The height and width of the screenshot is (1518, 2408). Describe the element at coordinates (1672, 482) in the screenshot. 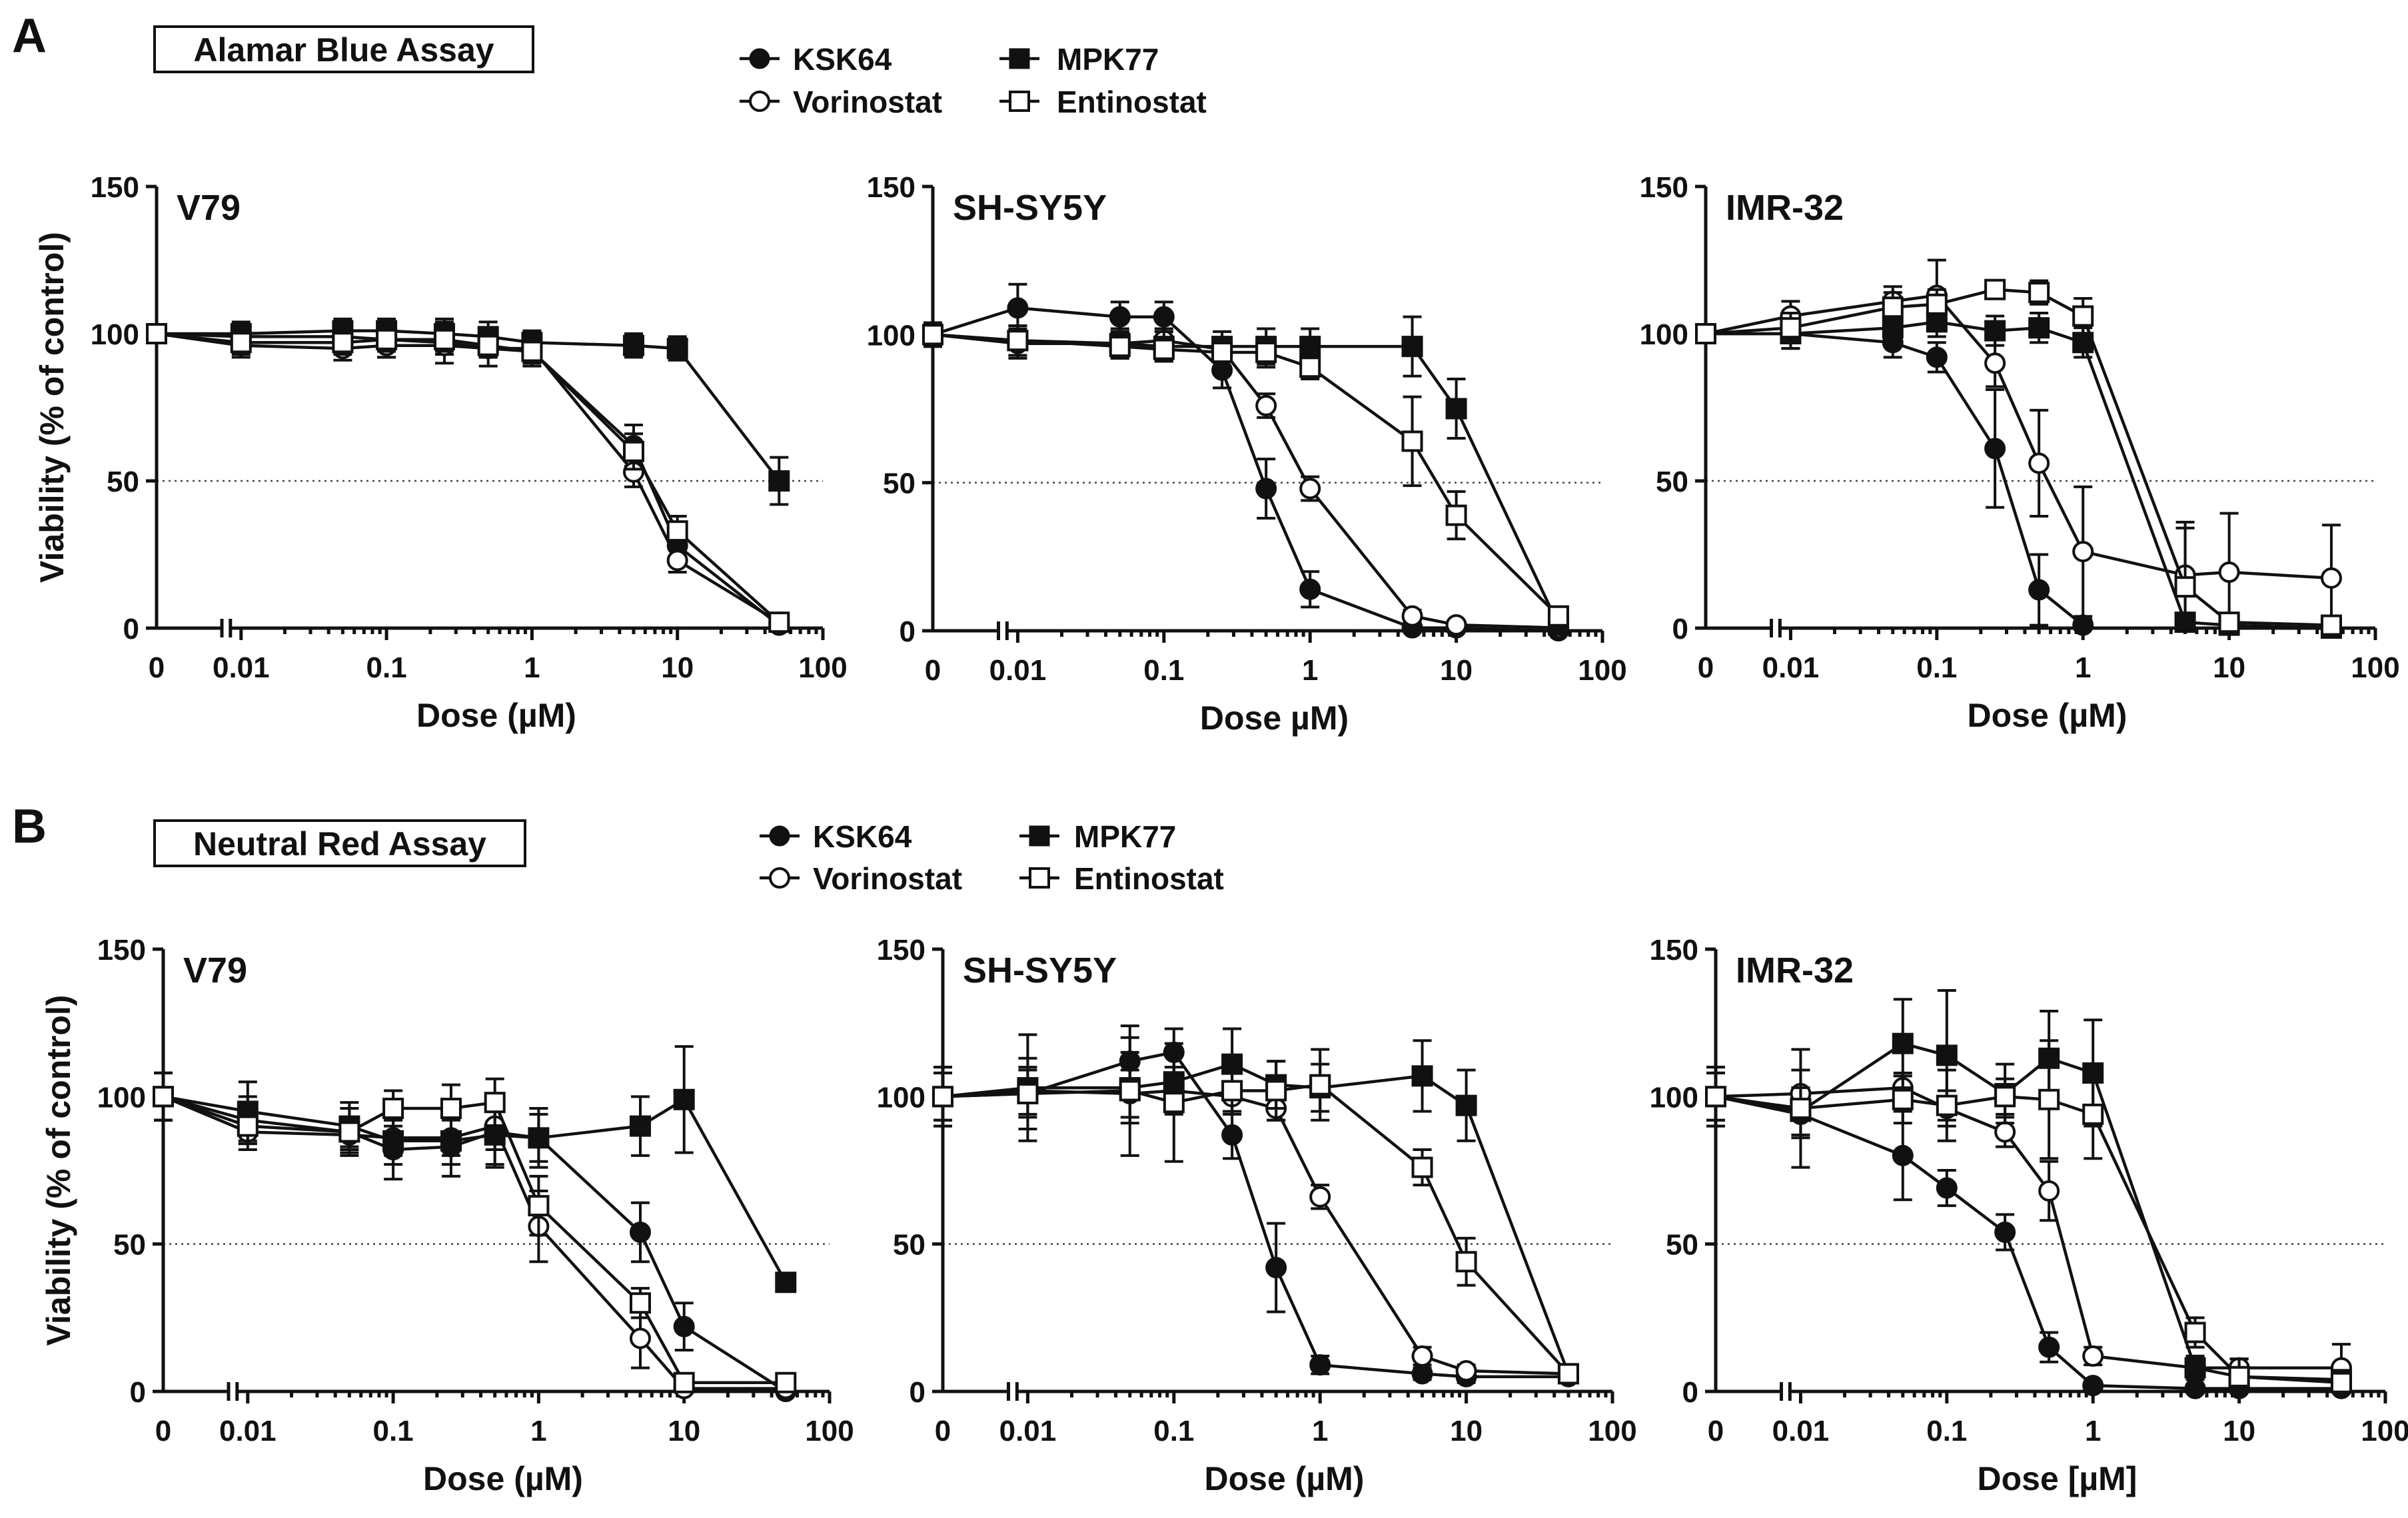

I see `plot-alamar-imr32-y-tick-label: 50` at that location.